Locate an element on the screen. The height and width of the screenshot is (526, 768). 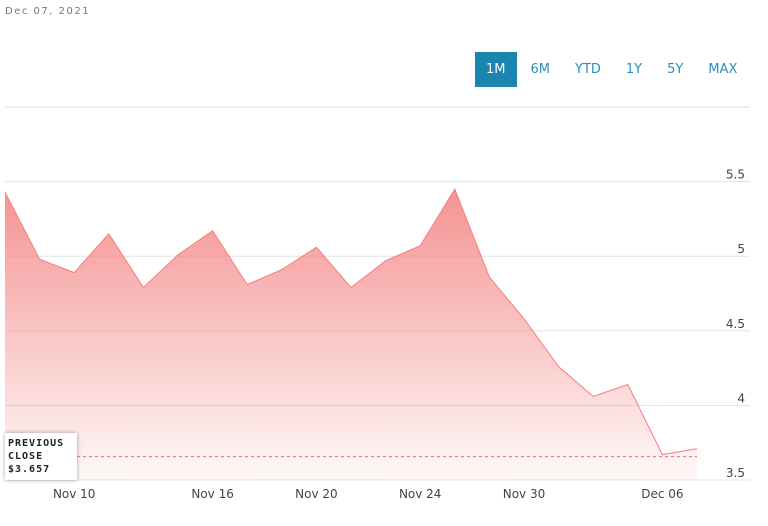
x-tick-label: Nov 10 is located at coordinates (74, 494).